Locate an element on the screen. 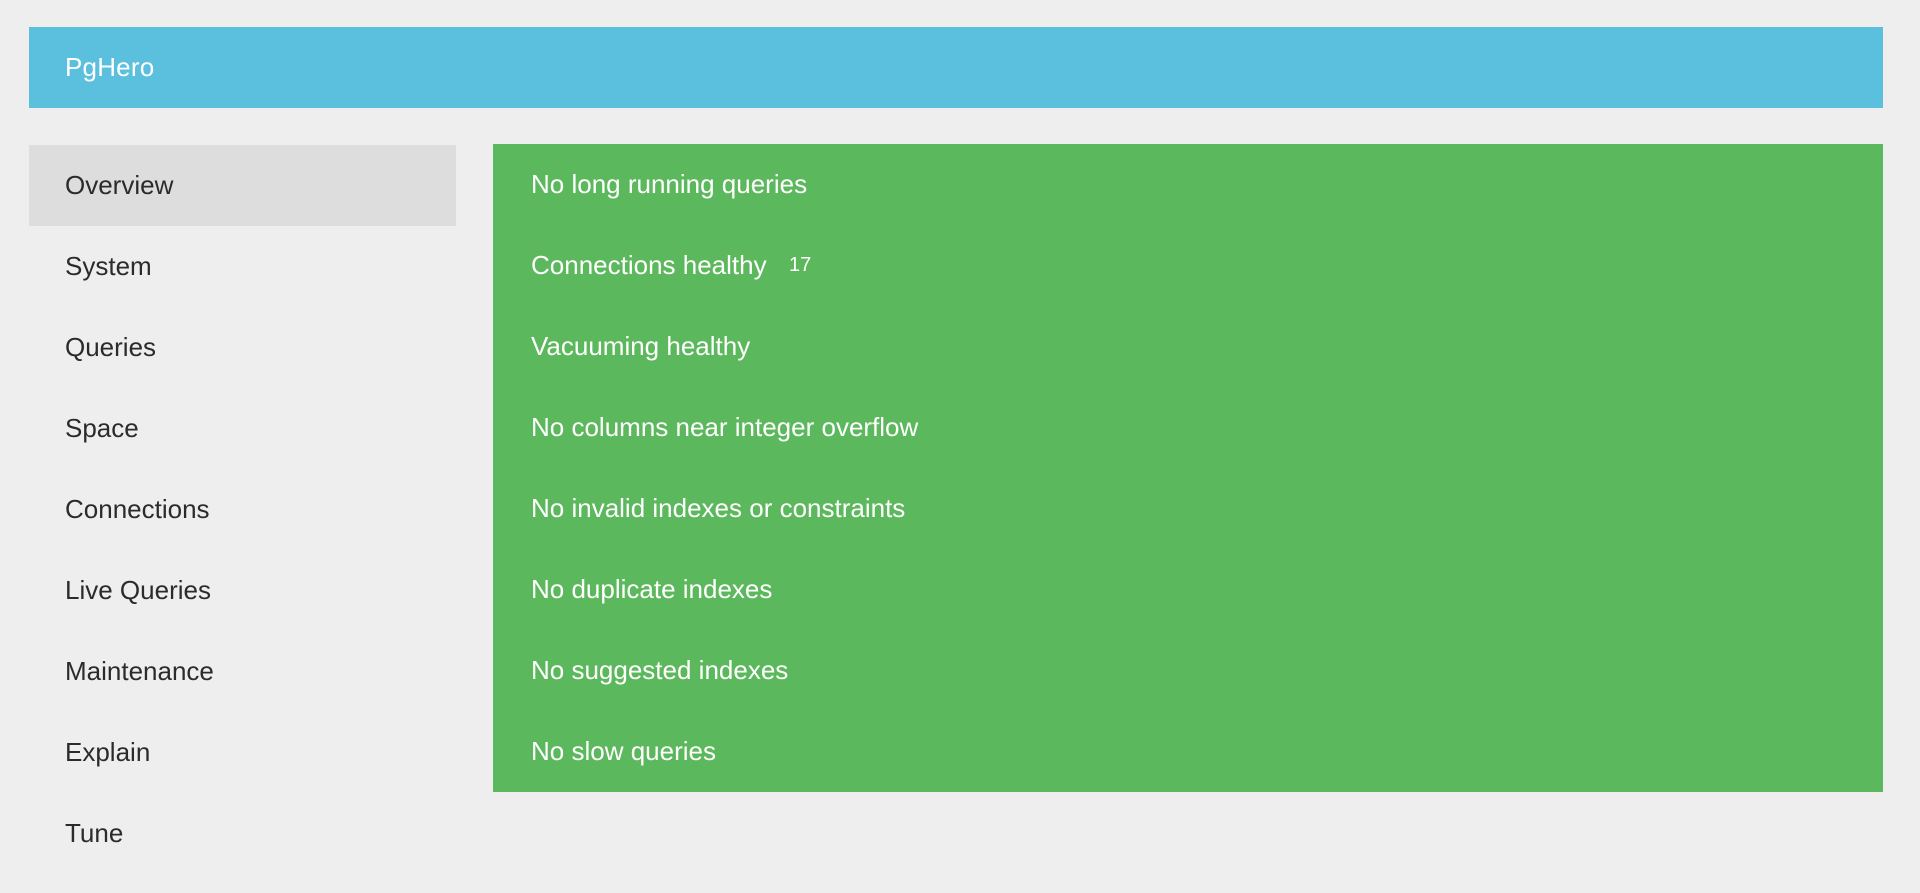  sidebar-item-label: Connections is located at coordinates (137, 509).